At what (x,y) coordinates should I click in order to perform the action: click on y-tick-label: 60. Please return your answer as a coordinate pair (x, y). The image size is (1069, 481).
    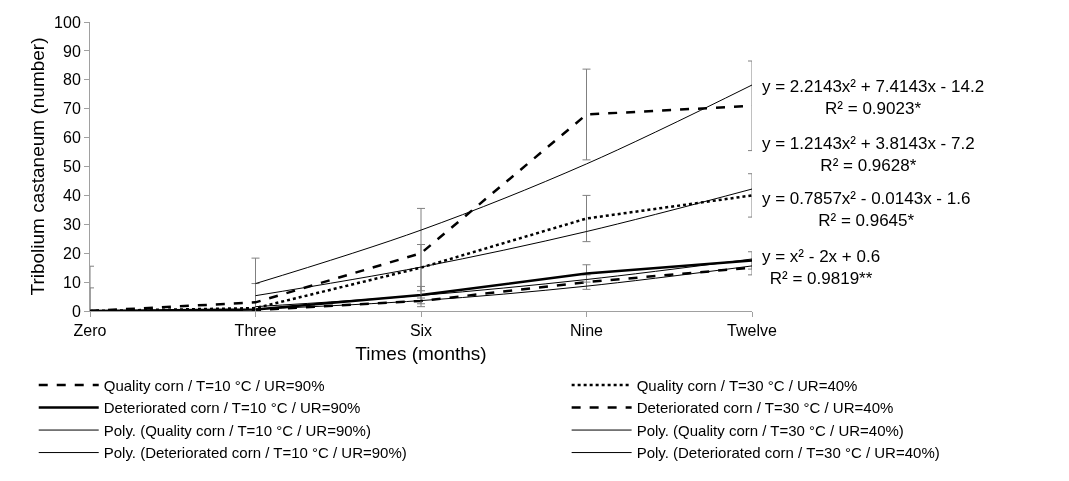
    Looking at the image, I should click on (72, 138).